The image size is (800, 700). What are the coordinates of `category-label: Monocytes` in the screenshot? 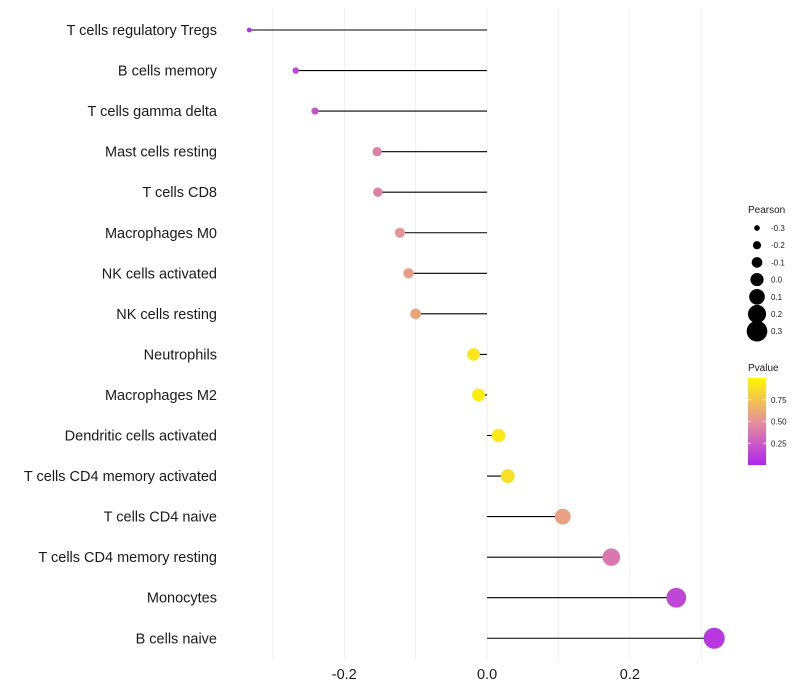 It's located at (182, 599).